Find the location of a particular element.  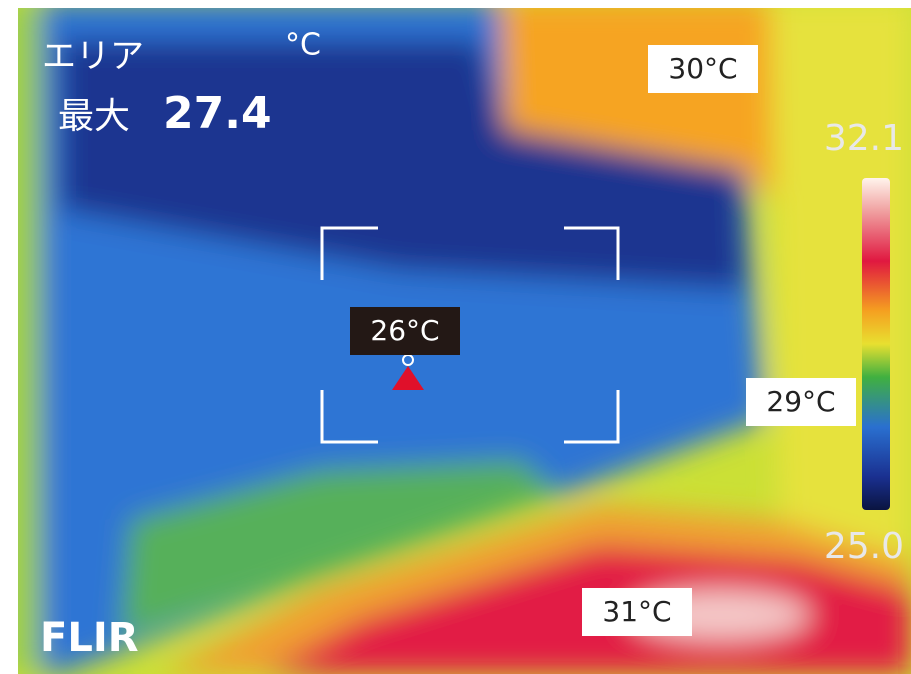

crosshair is located at coordinates (470, 335).